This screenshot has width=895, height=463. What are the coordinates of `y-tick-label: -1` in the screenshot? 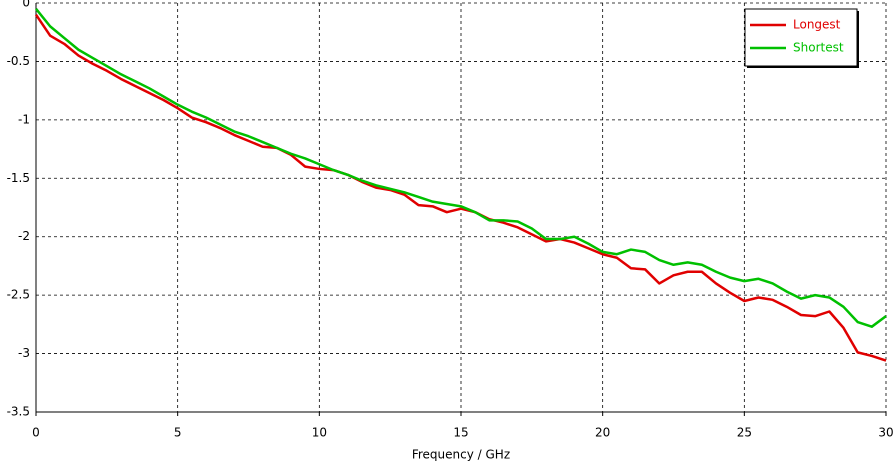 It's located at (24, 119).